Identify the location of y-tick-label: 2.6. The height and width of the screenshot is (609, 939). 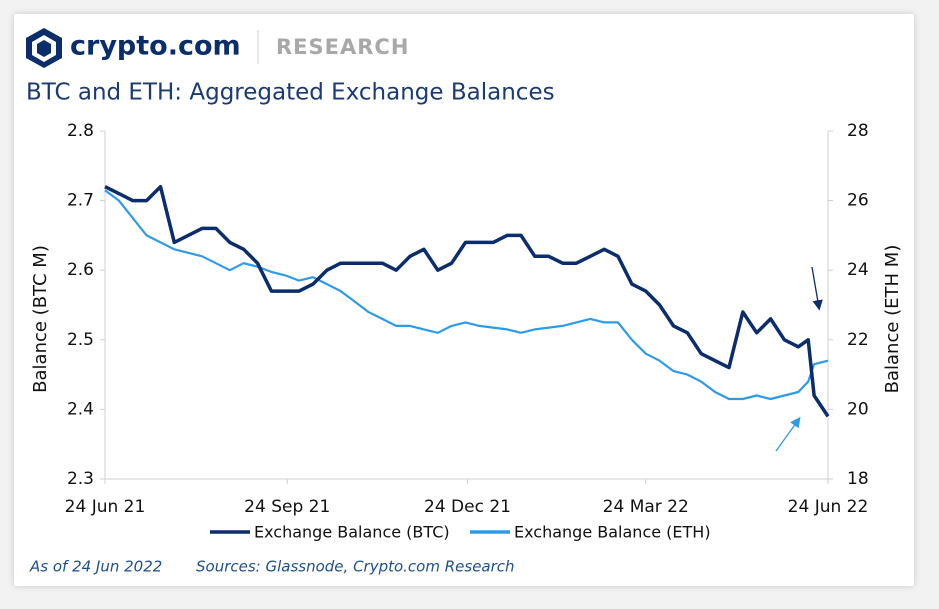
(80, 270).